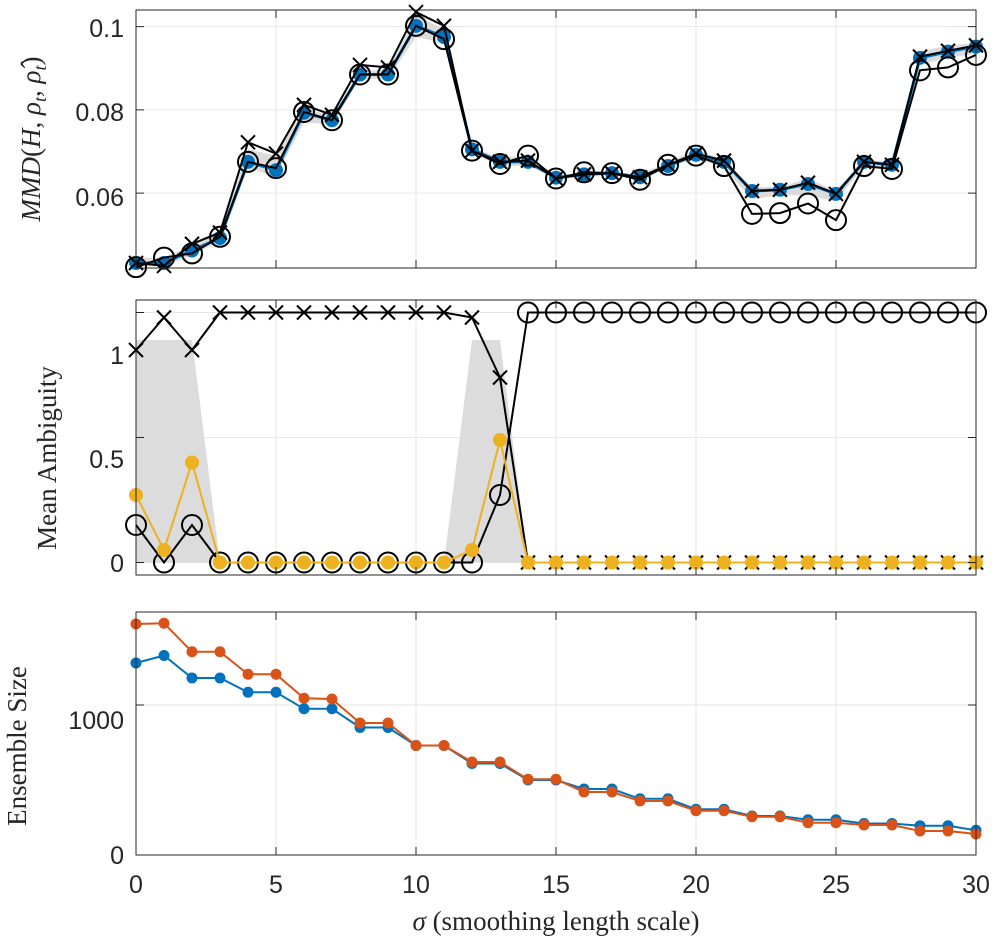  What do you see at coordinates (31, 109) in the screenshot?
I see `top-ylabel-rho: ρ` at bounding box center [31, 109].